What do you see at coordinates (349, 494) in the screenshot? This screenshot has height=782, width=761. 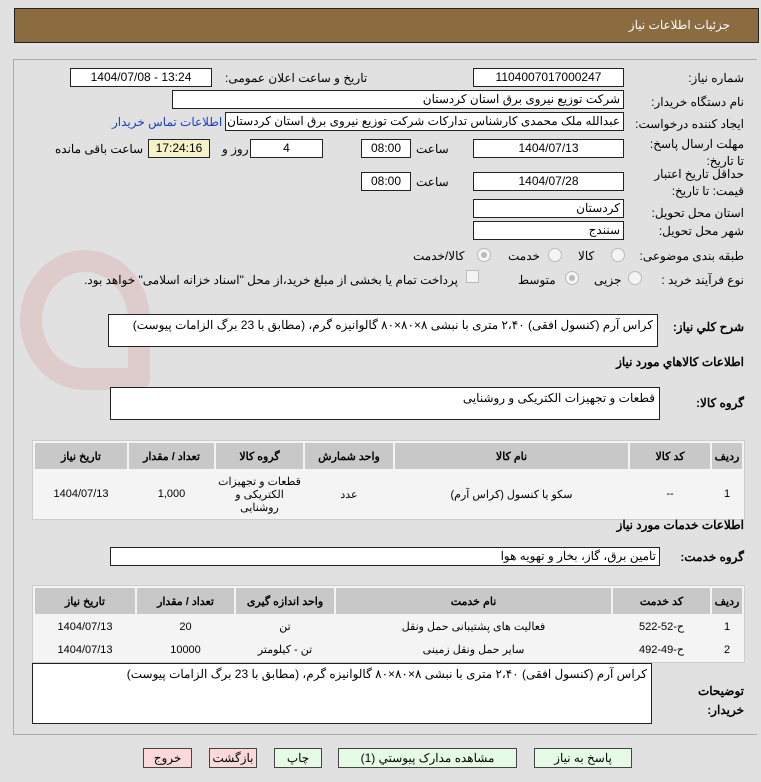 I see `cell: عدد` at bounding box center [349, 494].